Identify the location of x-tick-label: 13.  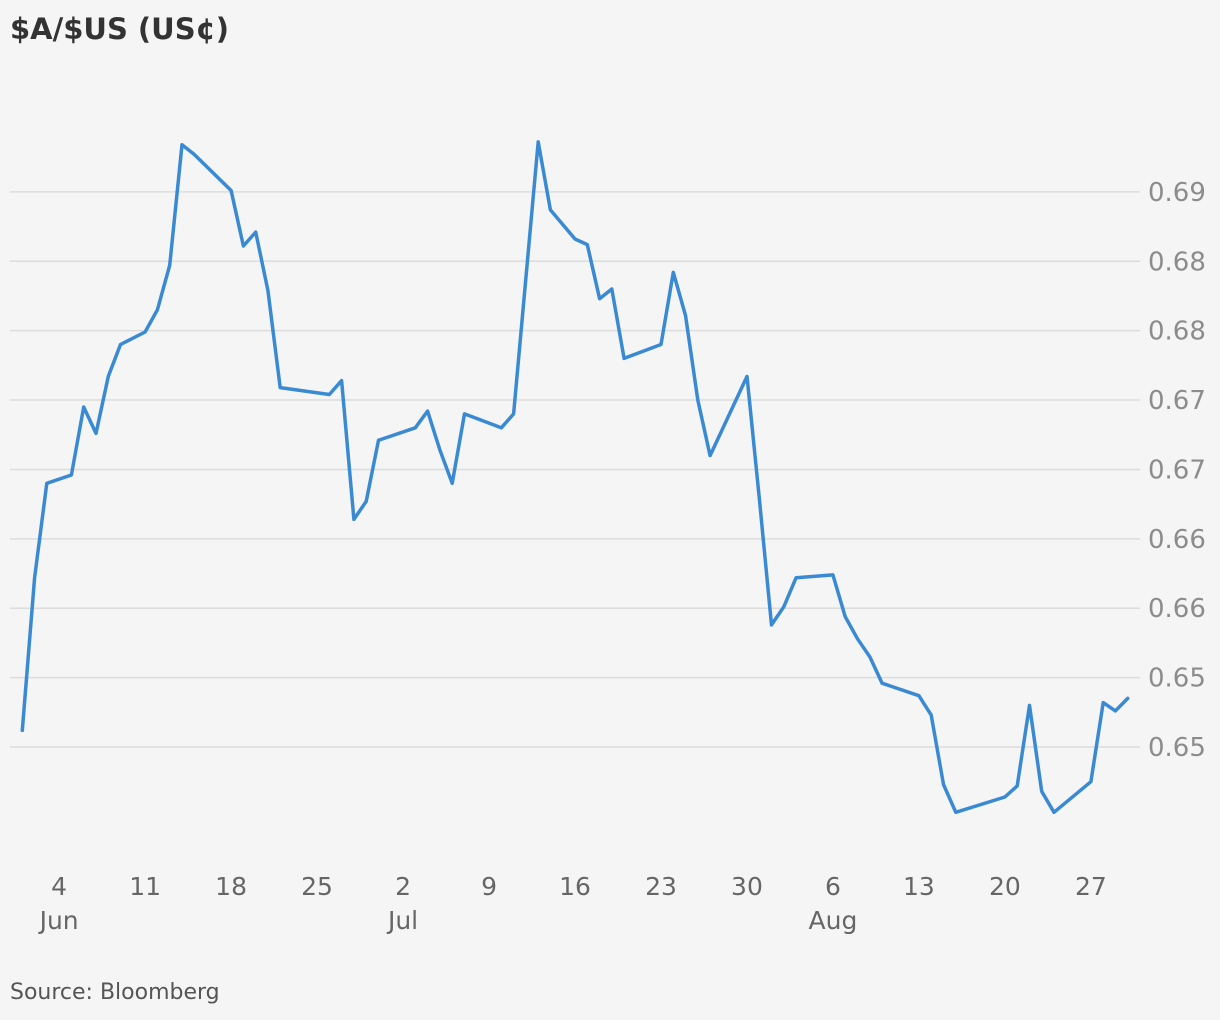
(919, 886).